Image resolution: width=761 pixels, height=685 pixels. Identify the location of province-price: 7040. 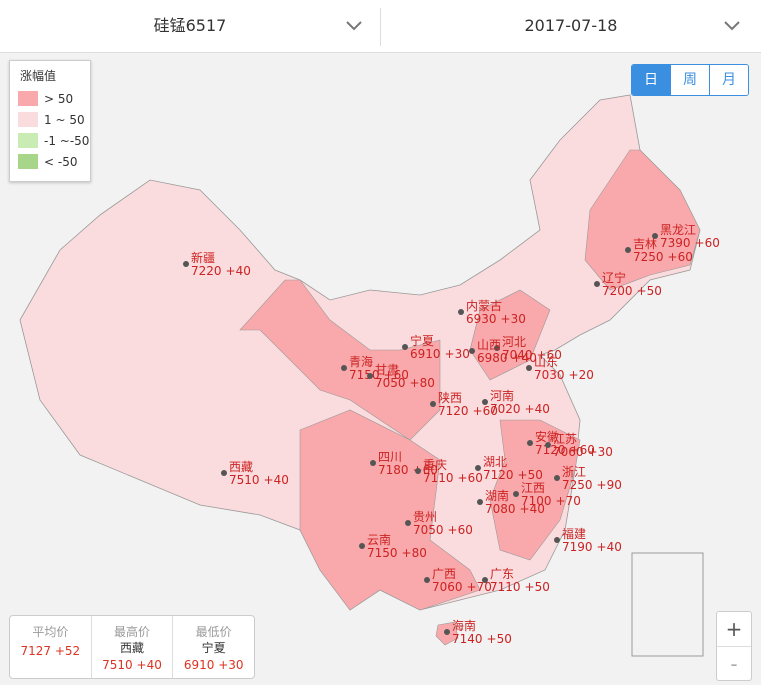
(517, 355).